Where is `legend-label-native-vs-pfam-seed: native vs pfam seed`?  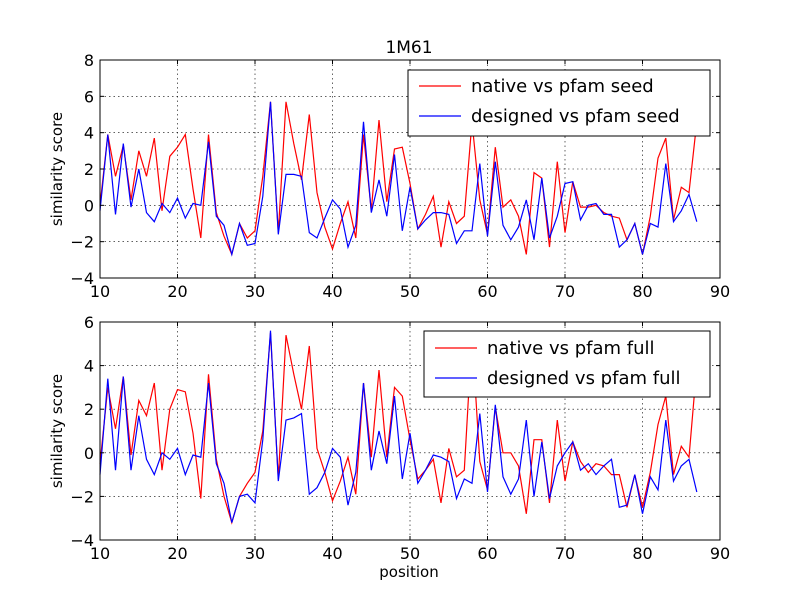 legend-label-native-vs-pfam-seed: native vs pfam seed is located at coordinates (562, 86).